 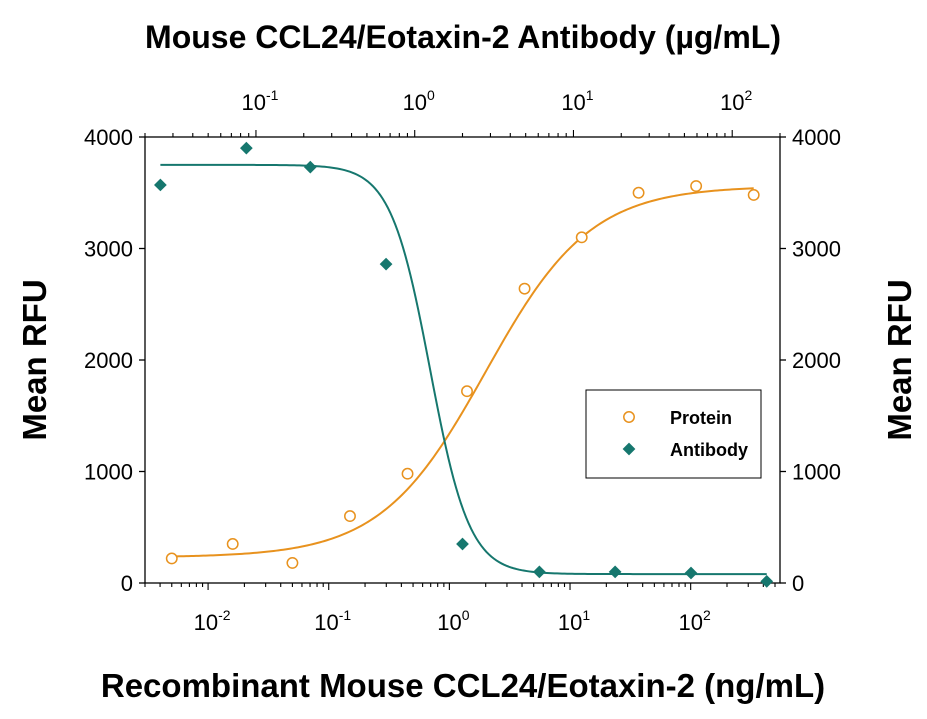 What do you see at coordinates (816, 137) in the screenshot?
I see `y-tick-label-right: 4000` at bounding box center [816, 137].